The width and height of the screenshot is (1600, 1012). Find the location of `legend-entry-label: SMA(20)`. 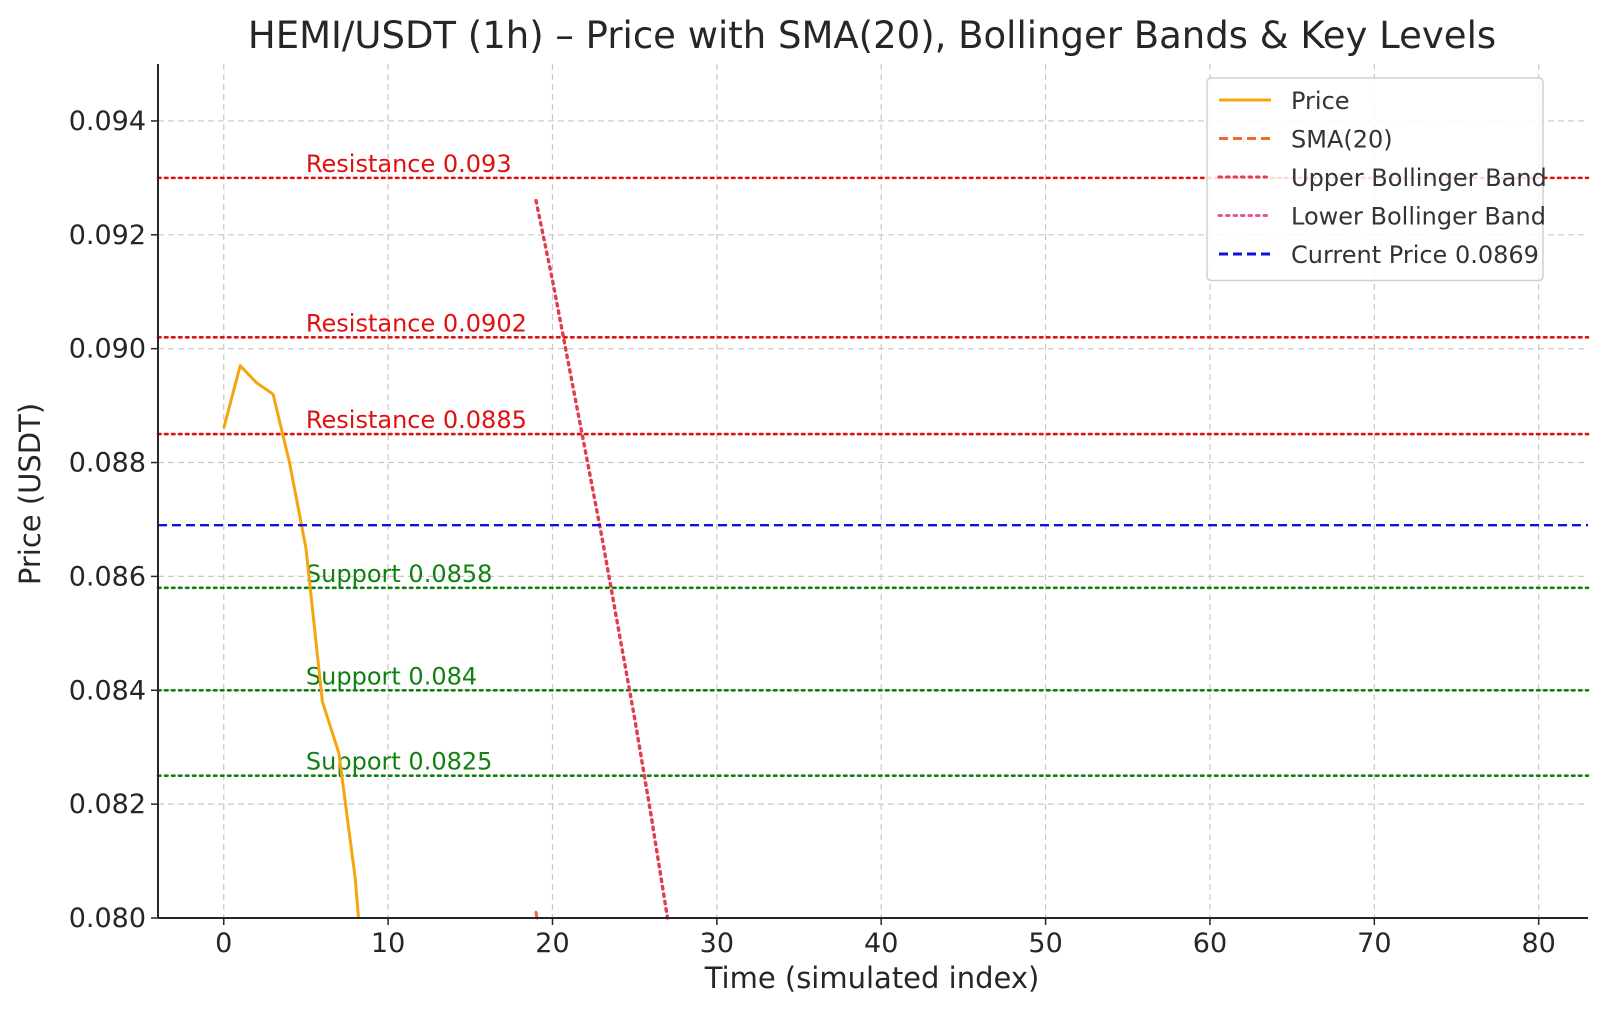

legend-entry-label: SMA(20) is located at coordinates (1342, 140).